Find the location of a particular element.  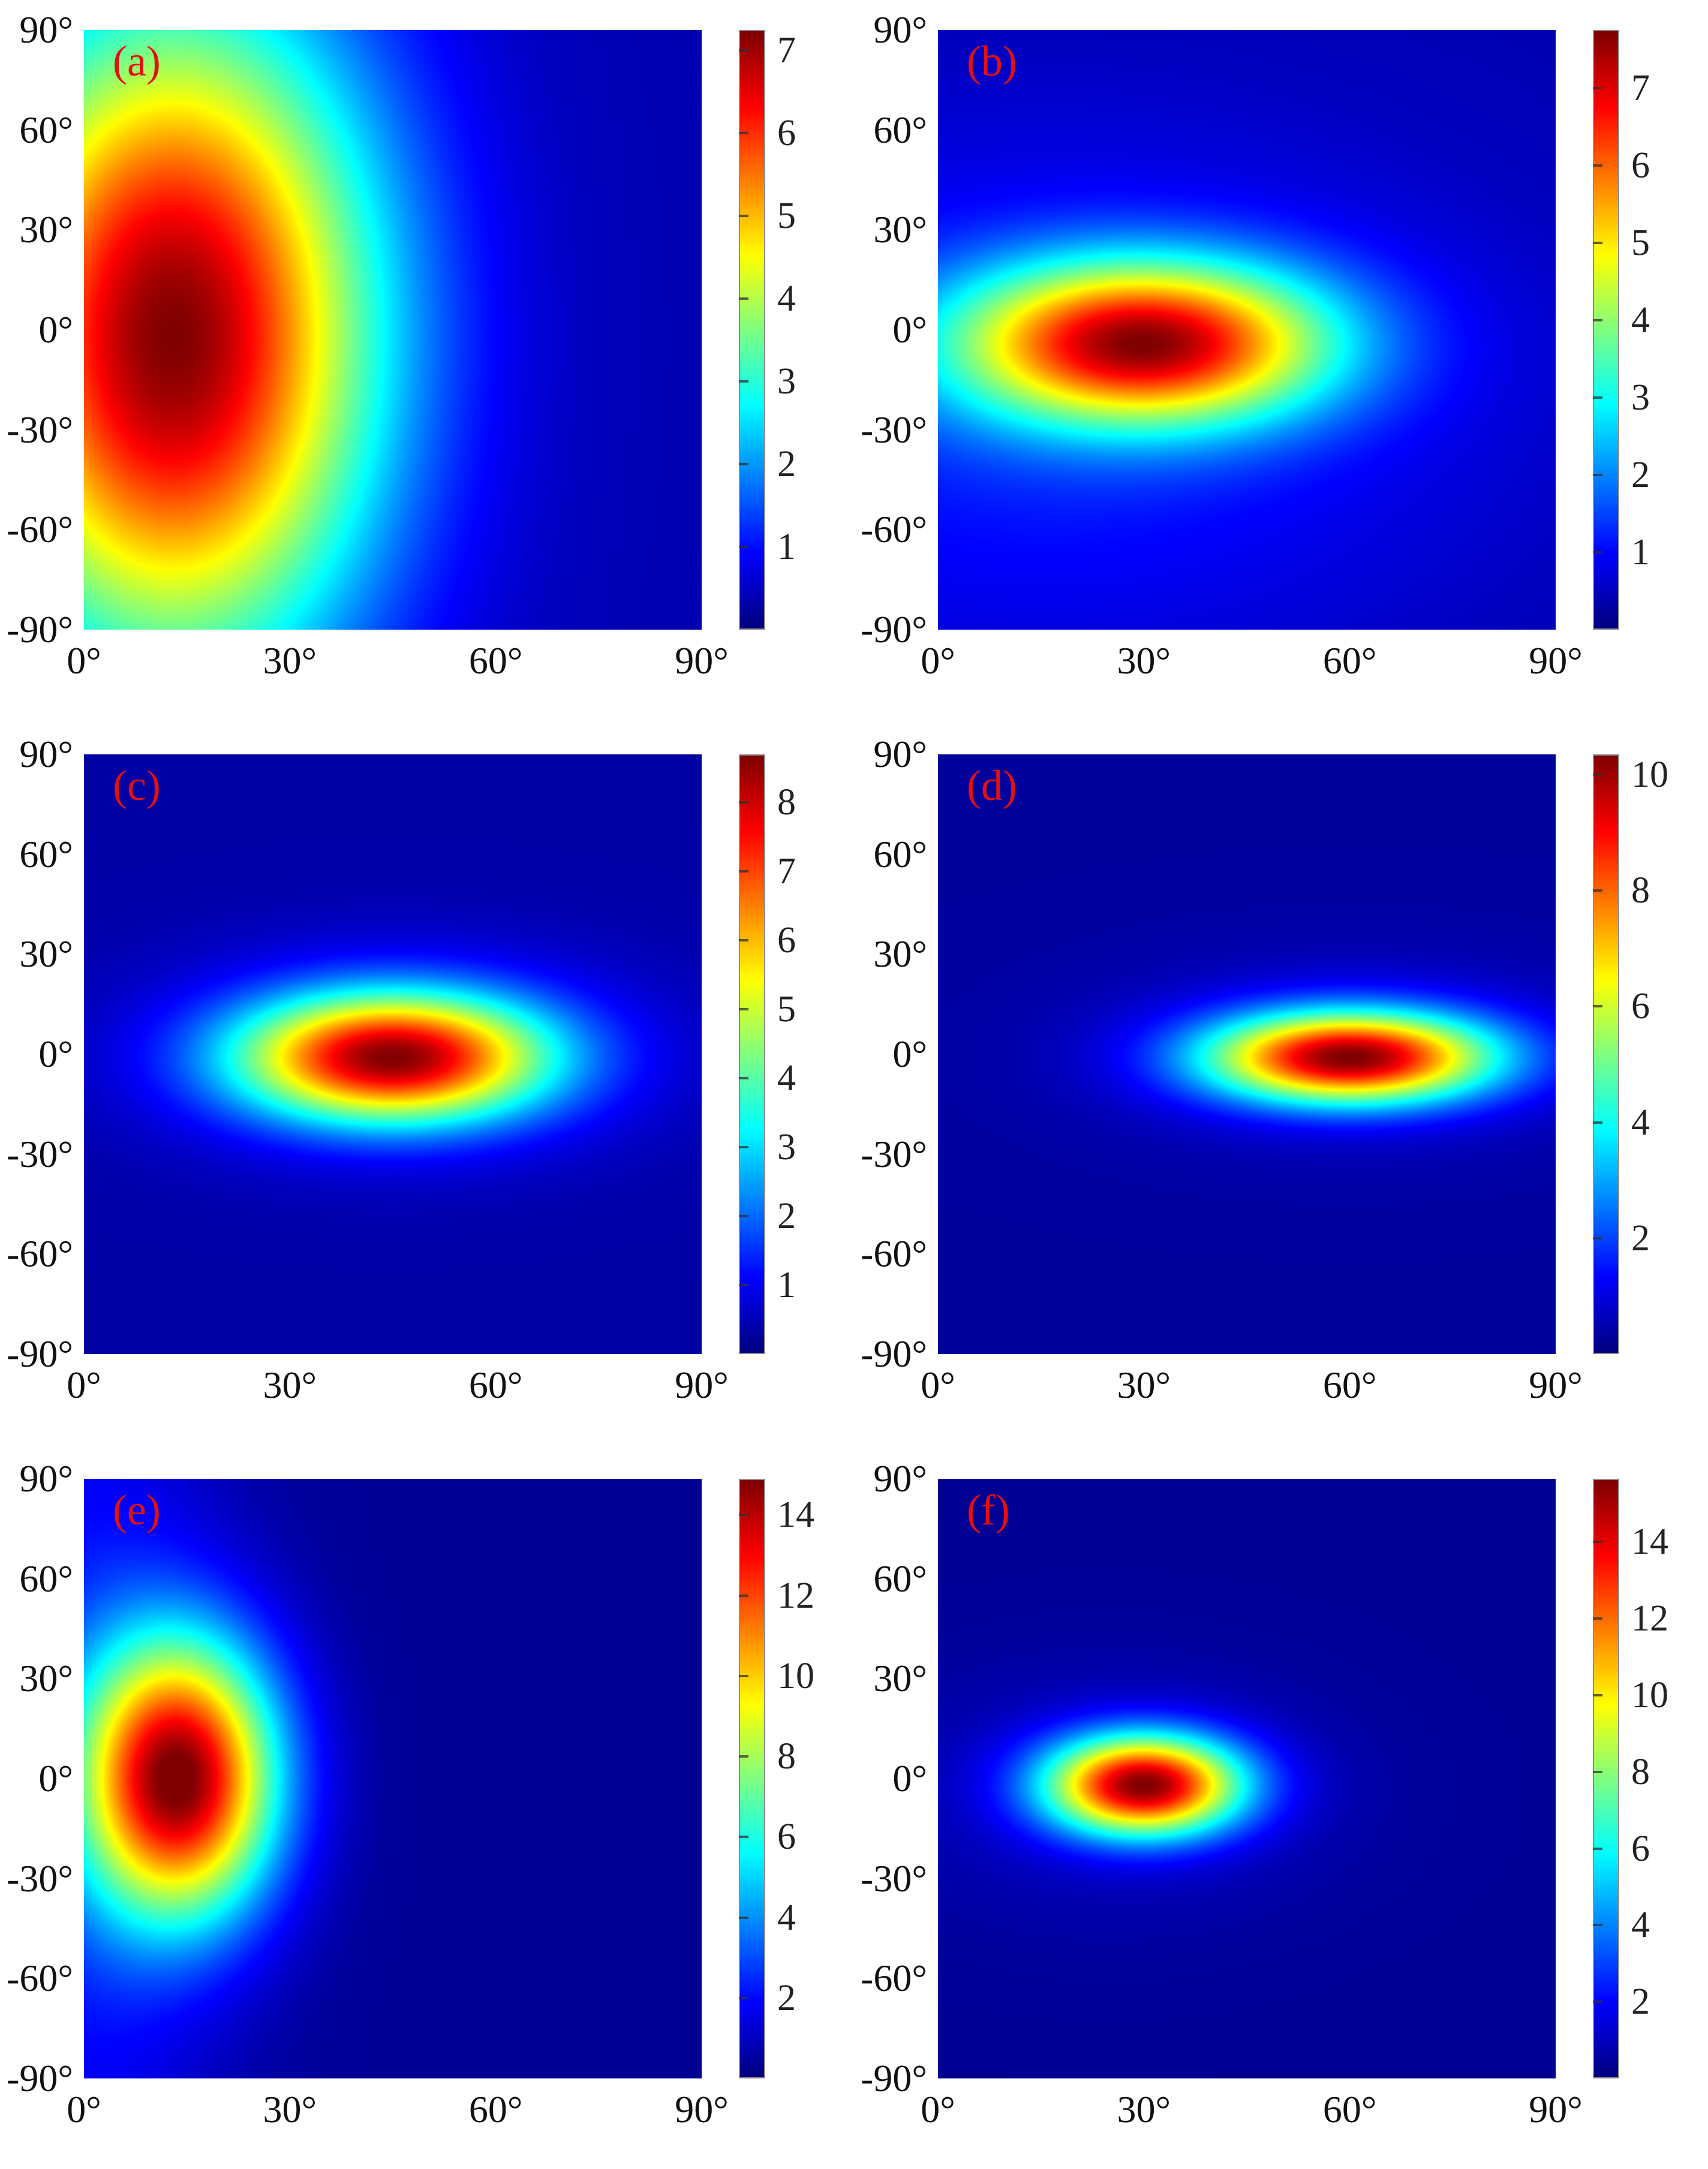

colorbar-tick-label-e: 10 is located at coordinates (796, 1675).